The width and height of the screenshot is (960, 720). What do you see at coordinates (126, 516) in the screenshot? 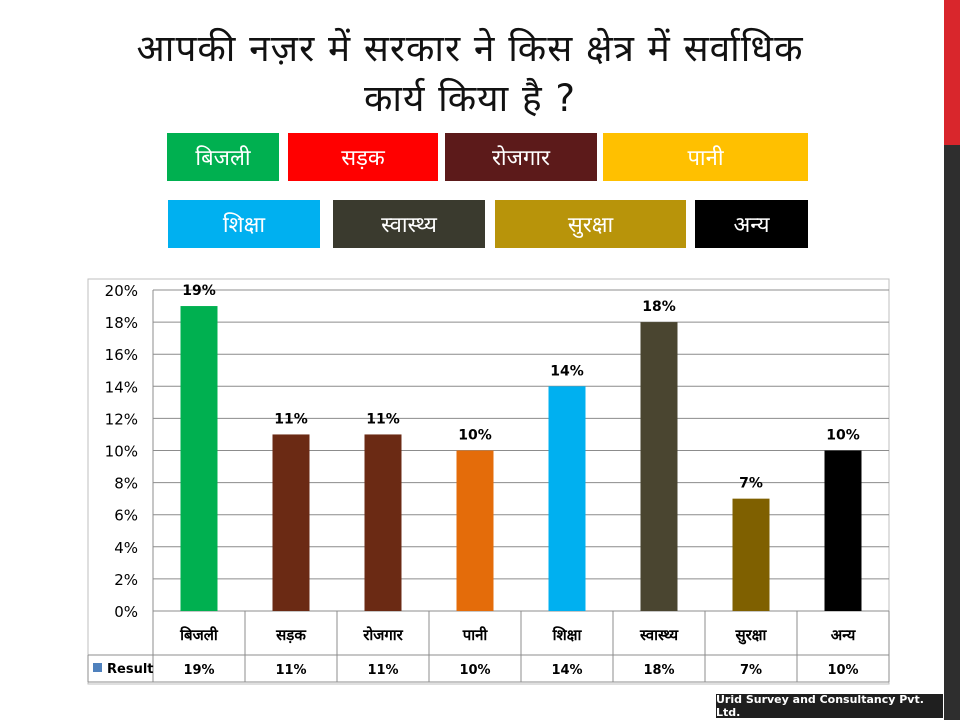
I see `y-tick-label: 6%` at bounding box center [126, 516].